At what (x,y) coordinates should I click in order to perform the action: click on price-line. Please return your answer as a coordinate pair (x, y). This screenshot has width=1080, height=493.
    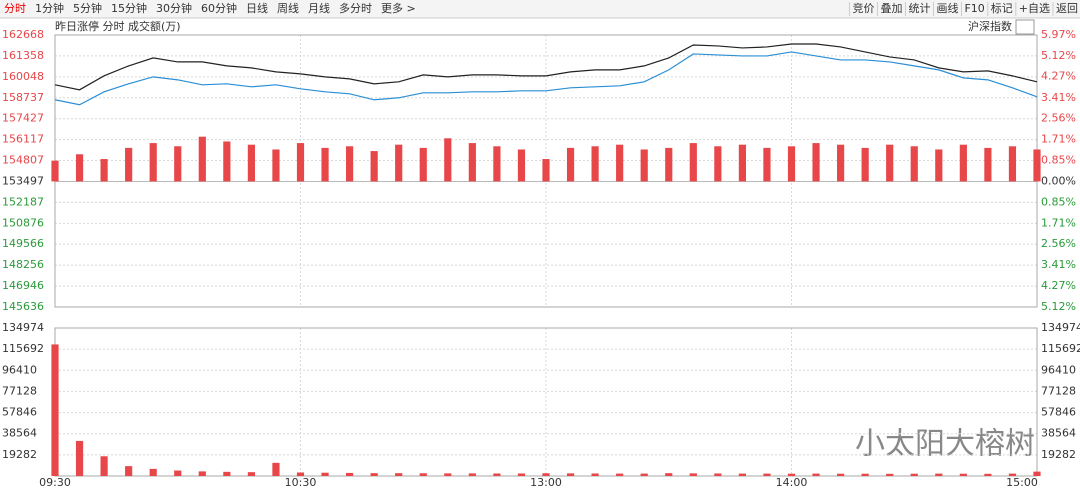
    Looking at the image, I should click on (546, 67).